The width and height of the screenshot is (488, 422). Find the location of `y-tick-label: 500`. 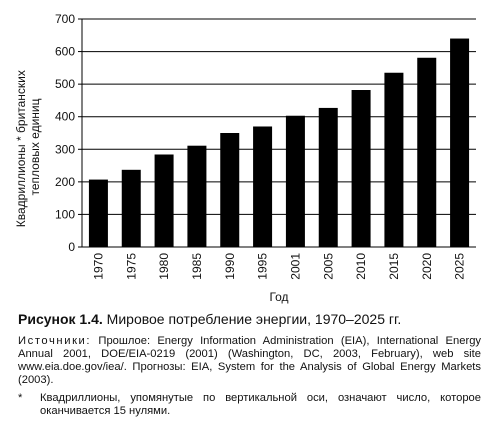

y-tick-label: 500 is located at coordinates (65, 84).